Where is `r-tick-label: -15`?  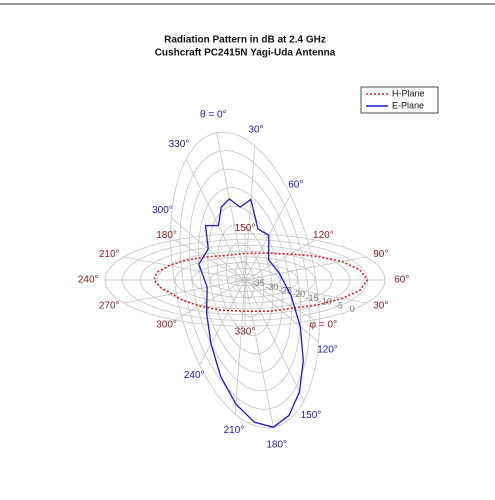
r-tick-label: -15 is located at coordinates (312, 298).